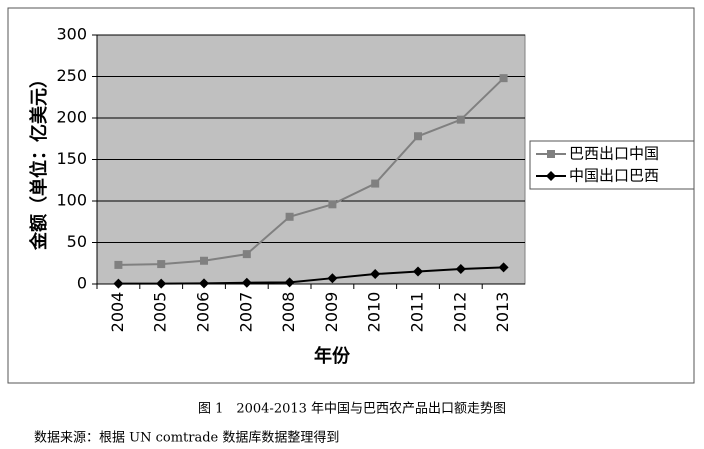  What do you see at coordinates (77, 241) in the screenshot?
I see `y-tick-label: 50` at bounding box center [77, 241].